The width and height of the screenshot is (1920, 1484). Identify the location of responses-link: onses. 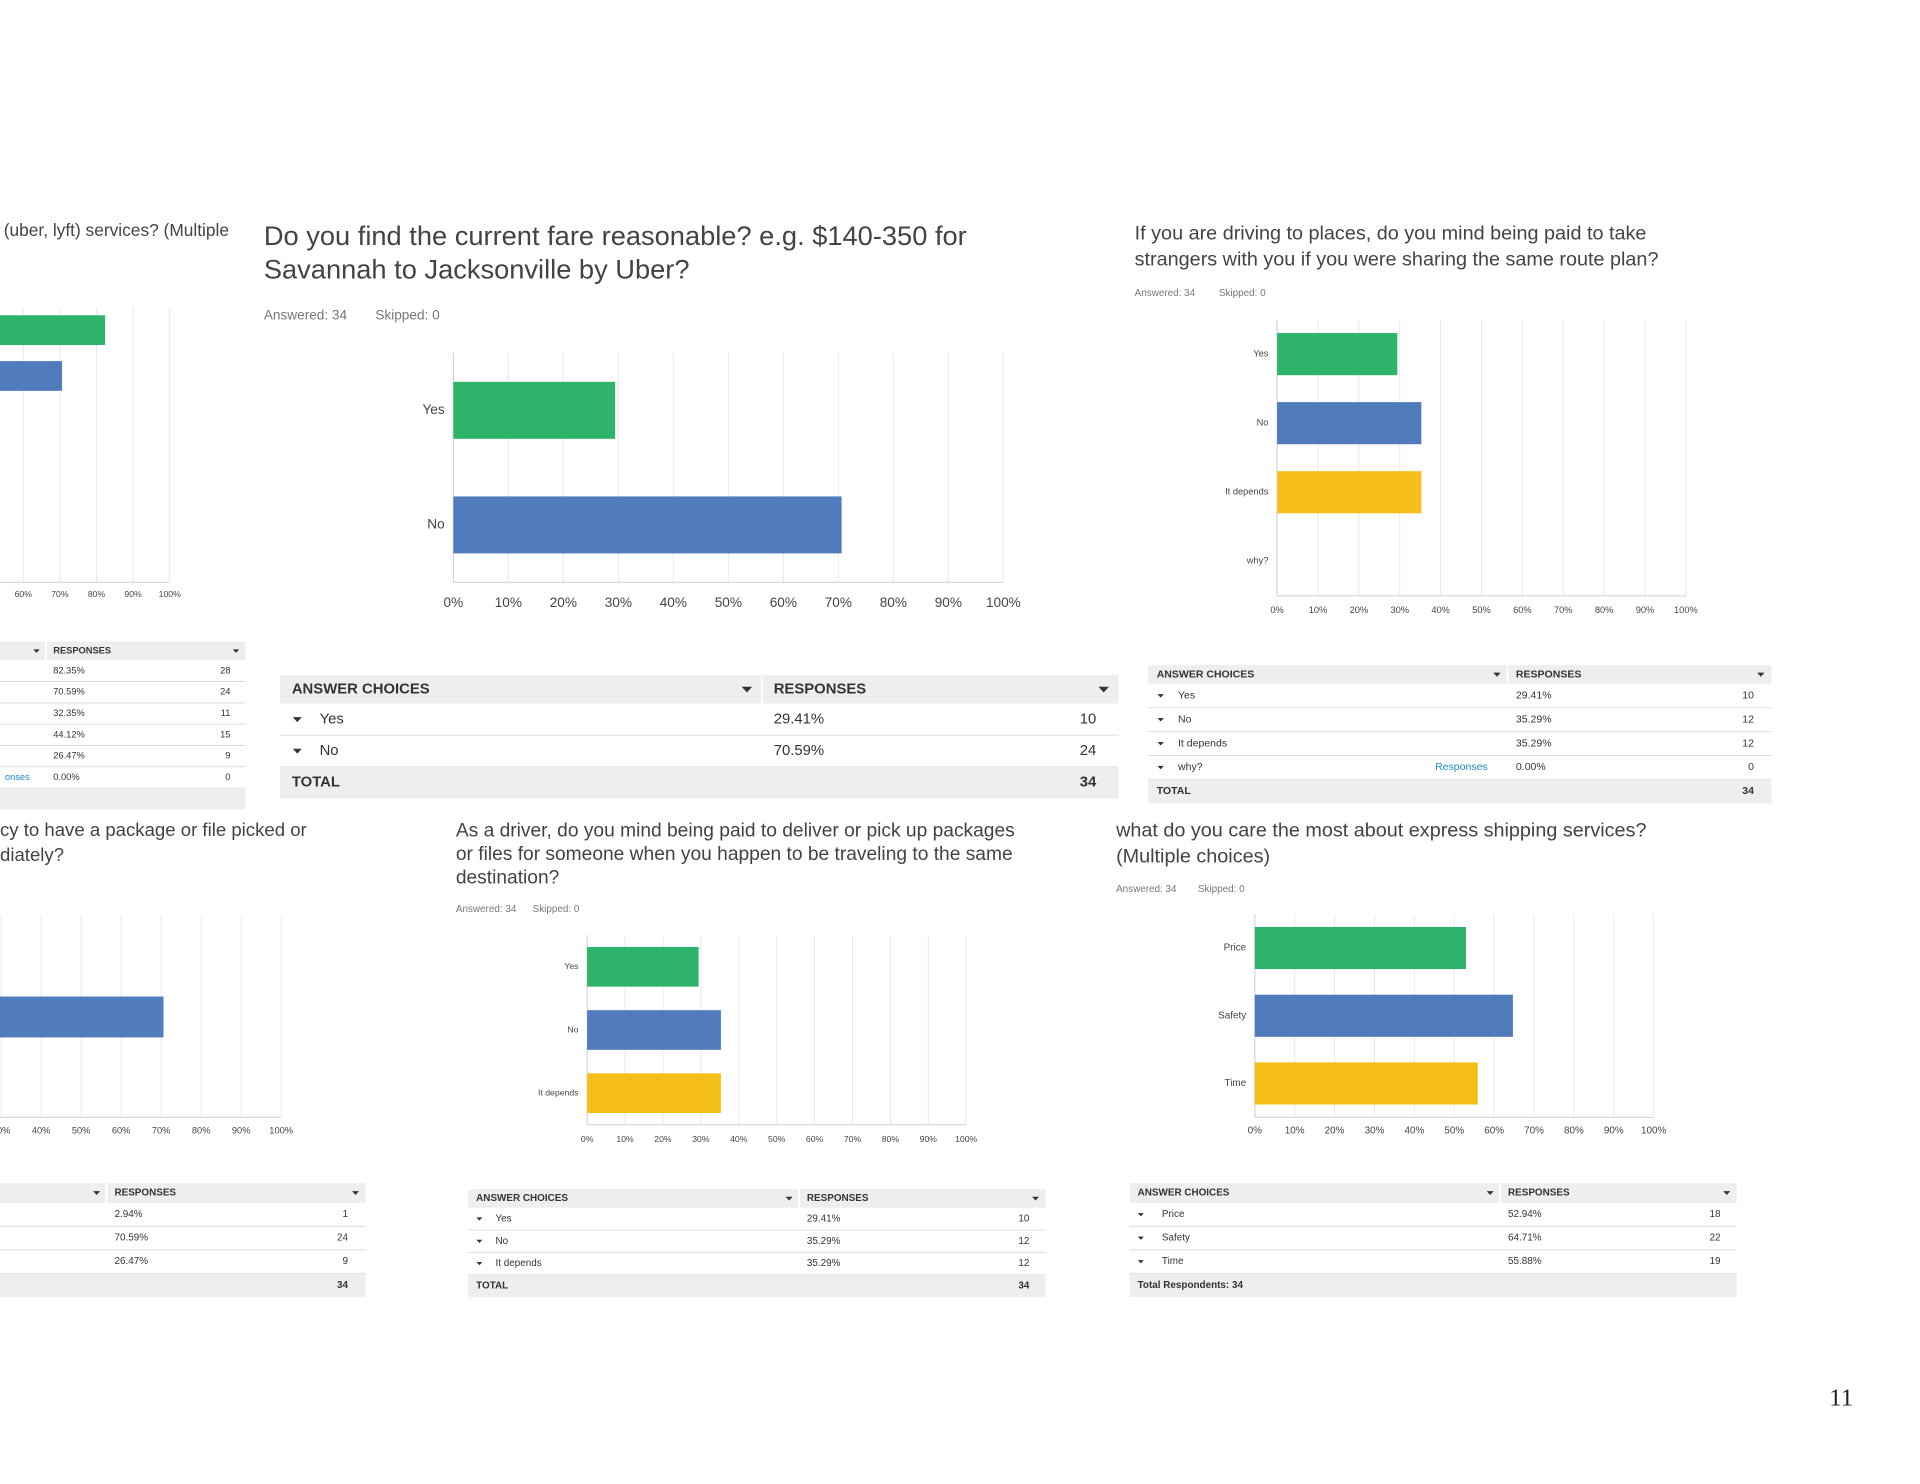
(17, 777).